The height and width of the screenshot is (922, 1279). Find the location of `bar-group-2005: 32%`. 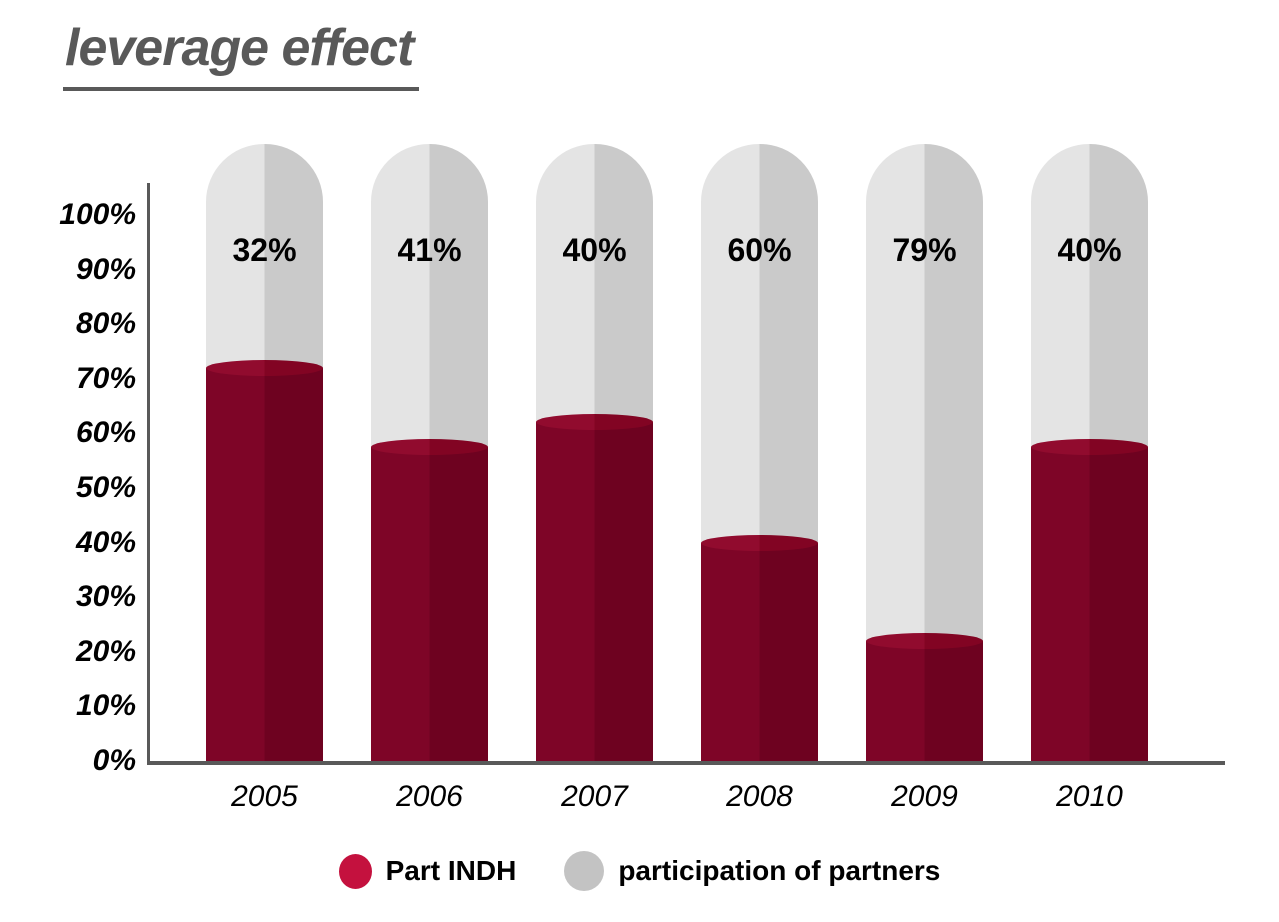

bar-group-2005: 32% is located at coordinates (264, 452).